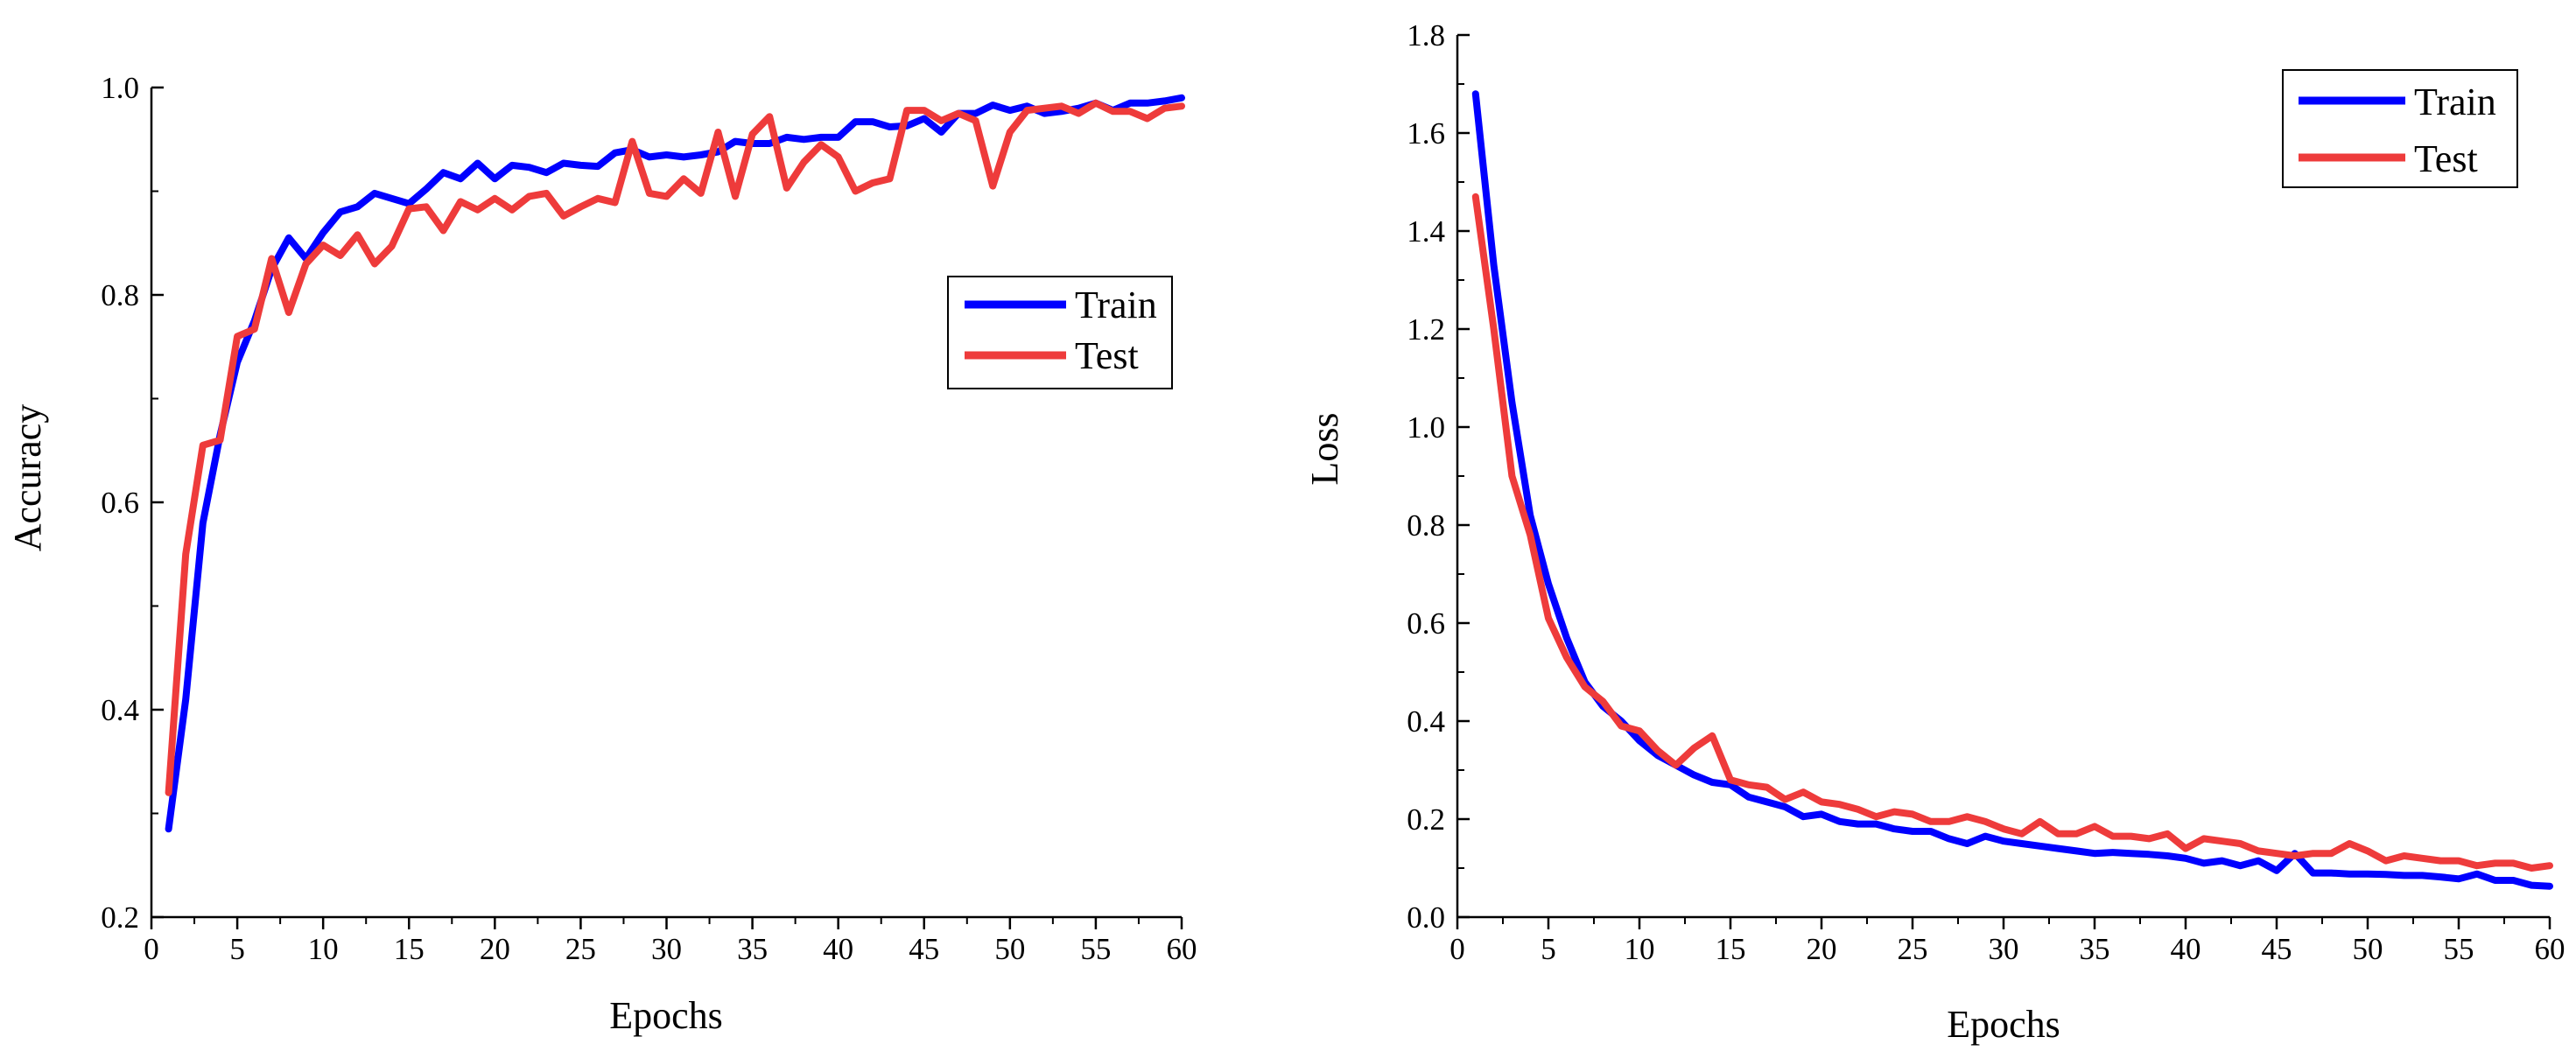 This screenshot has height=1058, width=2576. What do you see at coordinates (666, 1015) in the screenshot?
I see `accuracy-x-axis-title: Epochs` at bounding box center [666, 1015].